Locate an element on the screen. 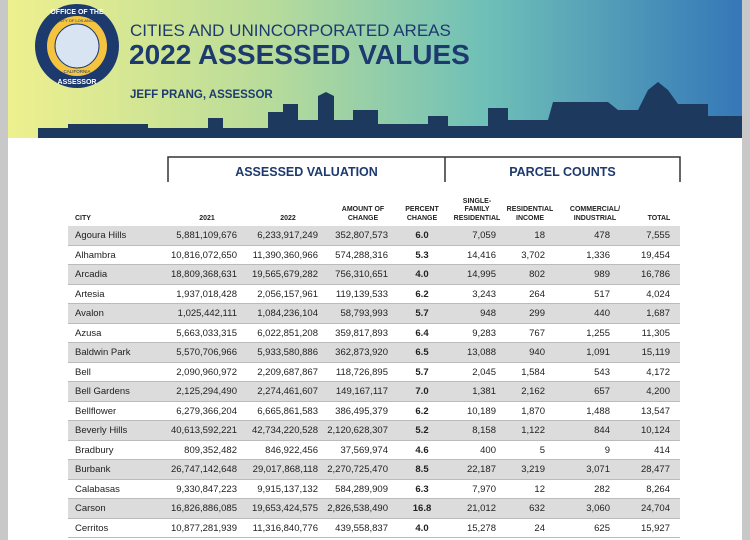 The image size is (750, 540). title: 2022 ASSESSED VALUES is located at coordinates (299, 54).